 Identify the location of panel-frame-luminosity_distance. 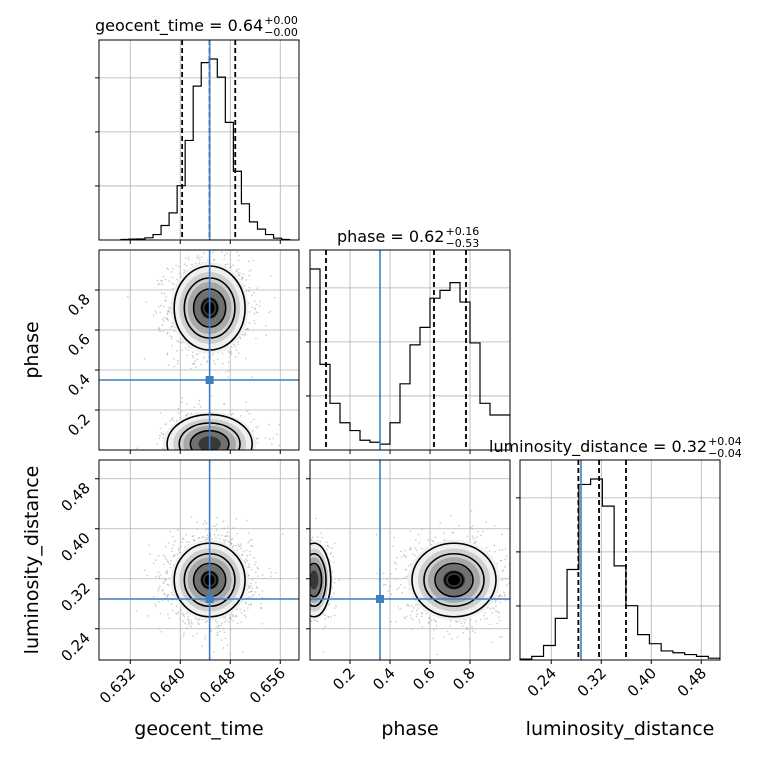
(620, 560).